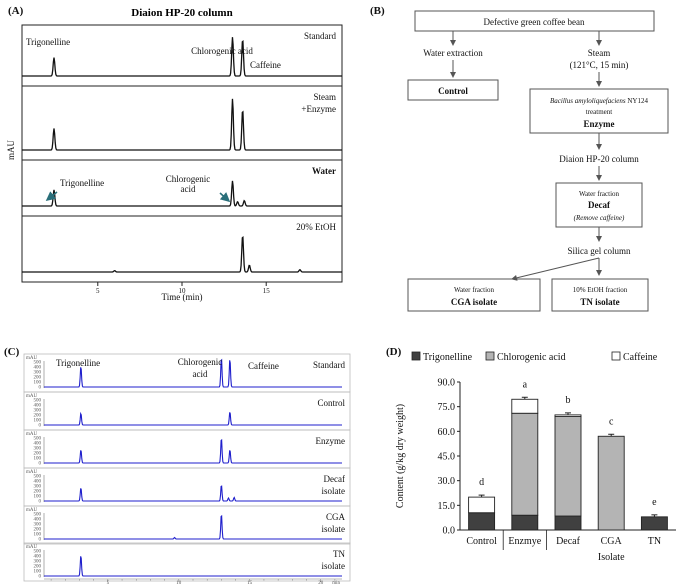 The width and height of the screenshot is (685, 585). I want to click on panel-a-annotation: Chlorogenic acid, so click(188, 184).